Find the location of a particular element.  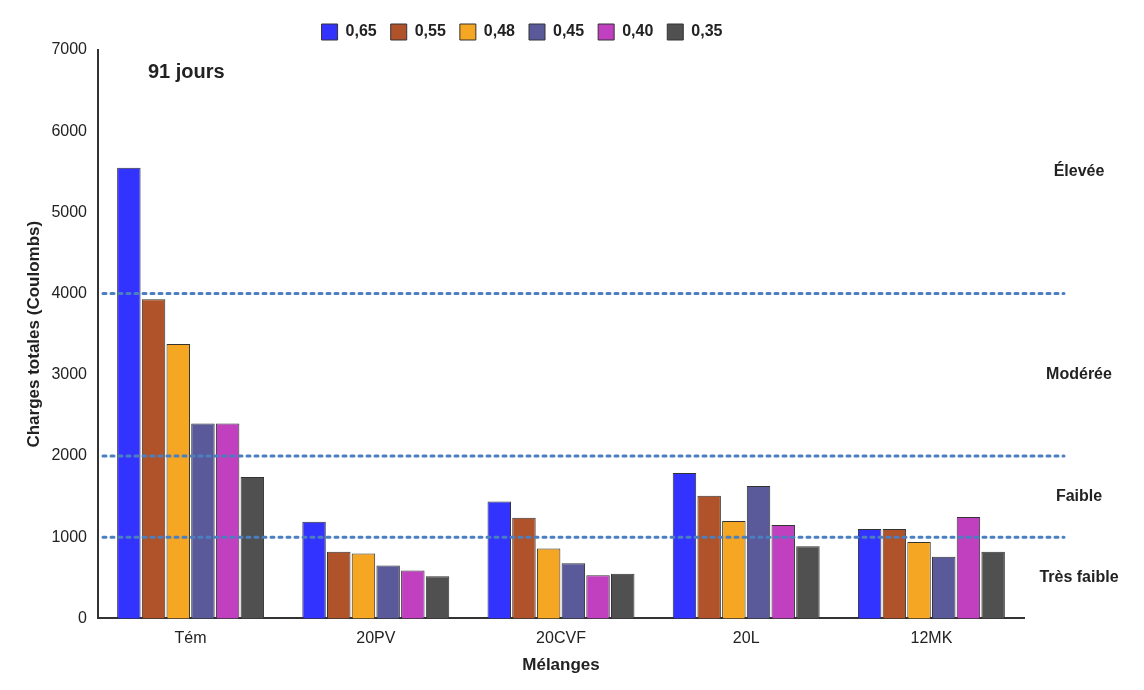

x-tick-label: 20PV is located at coordinates (376, 638).